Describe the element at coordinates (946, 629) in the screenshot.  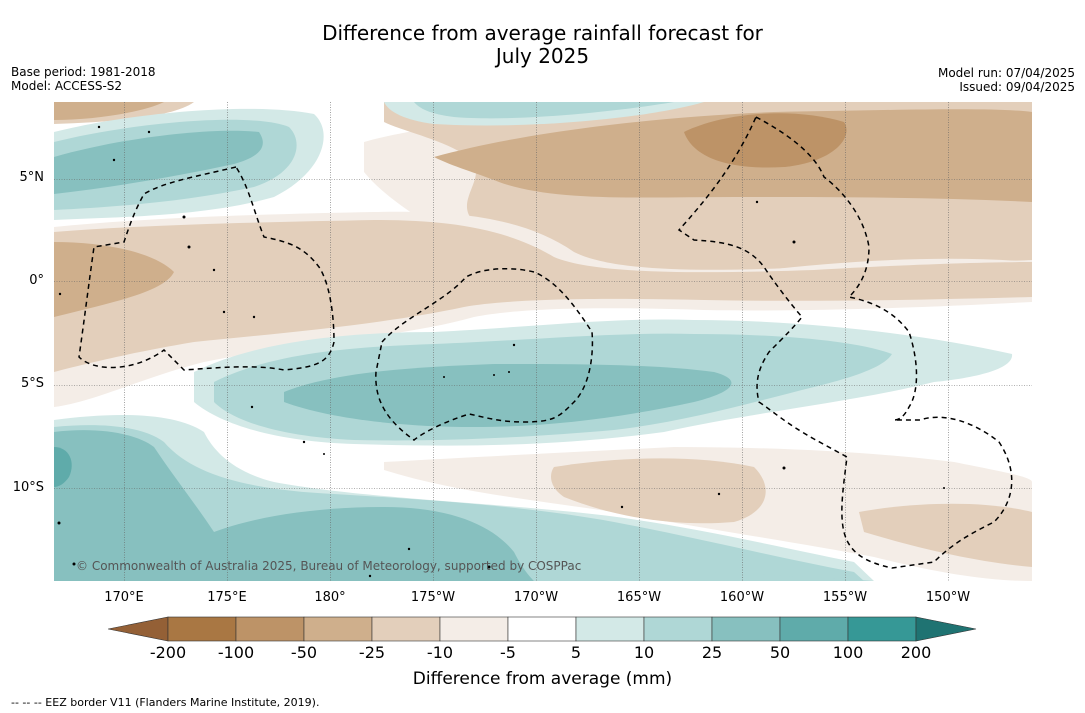
I see `colorbar-over-arrow` at that location.